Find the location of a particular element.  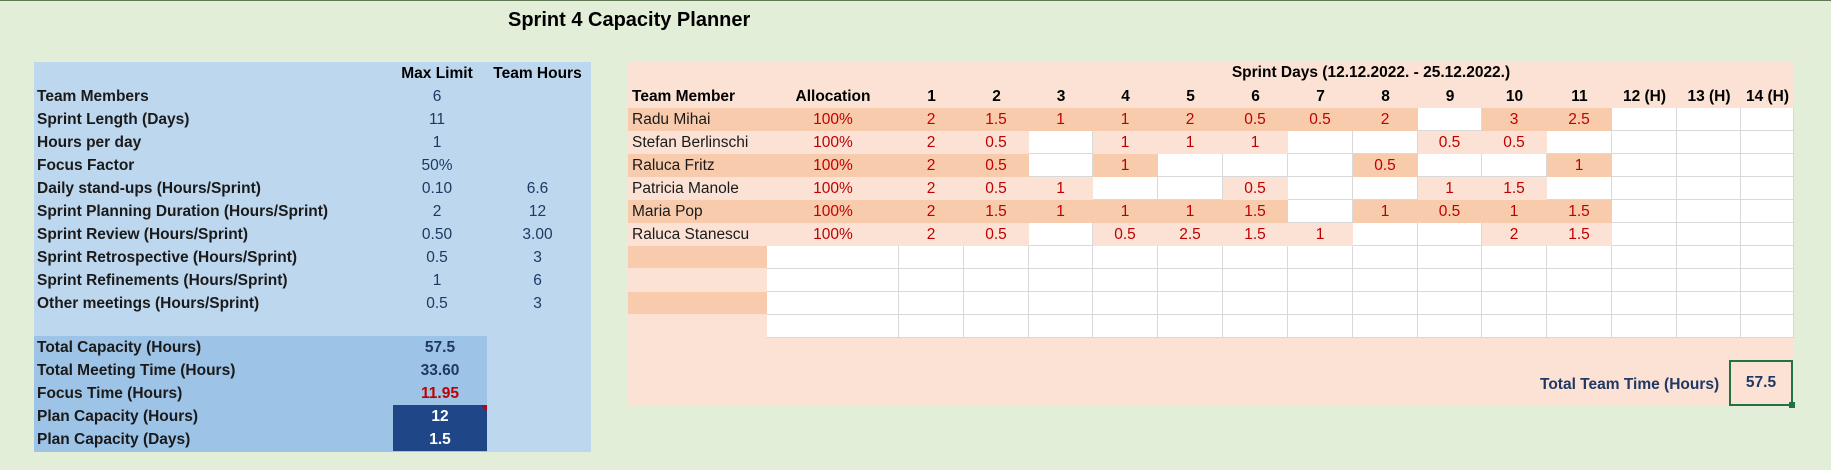

max-limit-value: 50% is located at coordinates (437, 165).